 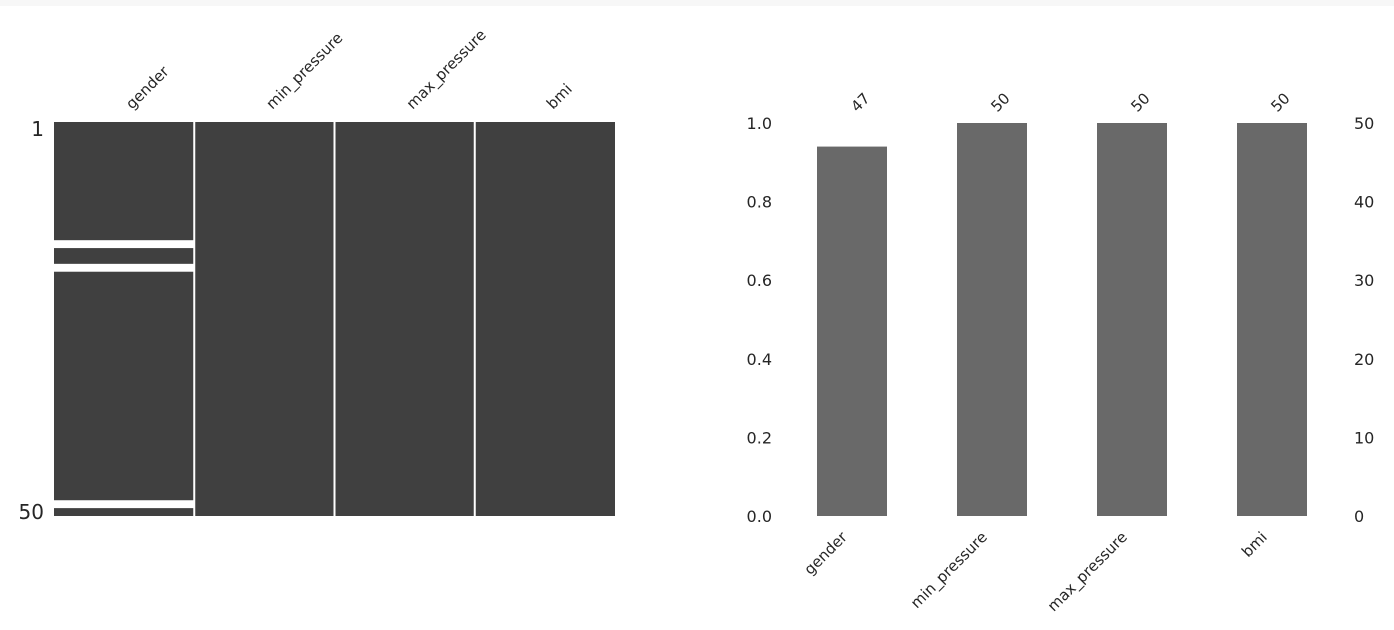 What do you see at coordinates (37, 129) in the screenshot?
I see `matrix-row-label-first: 1` at bounding box center [37, 129].